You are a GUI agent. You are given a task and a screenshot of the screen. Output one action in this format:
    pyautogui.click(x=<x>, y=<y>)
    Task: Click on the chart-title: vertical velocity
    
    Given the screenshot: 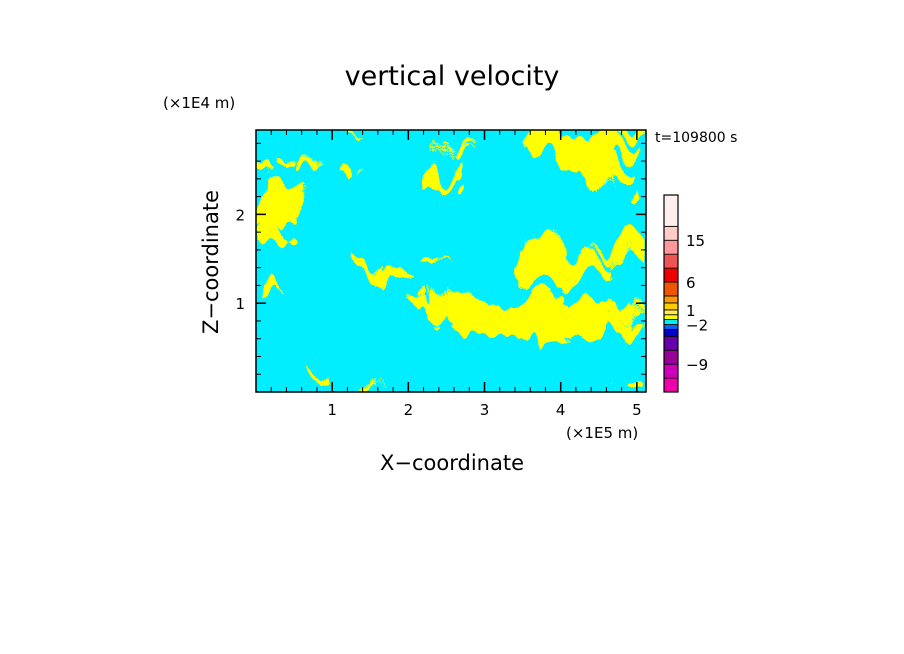 What is the action you would take?
    pyautogui.click(x=452, y=76)
    